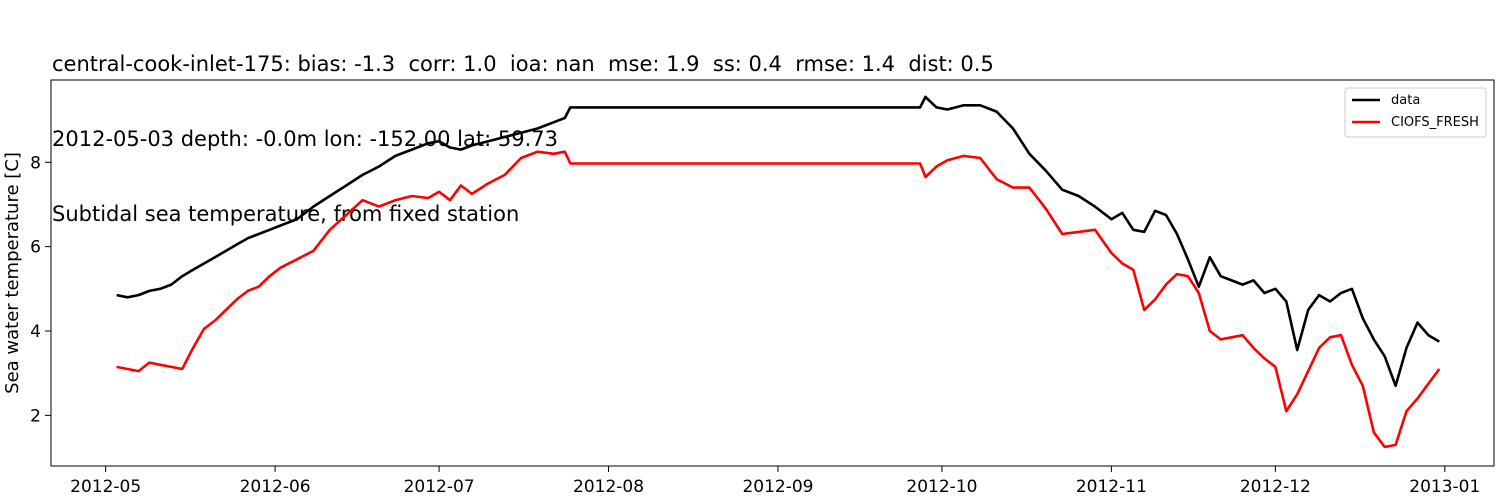 This screenshot has width=1500, height=500. Describe the element at coordinates (40, 289) in the screenshot. I see `y-axis-ticks: 2 4 6 8` at that location.